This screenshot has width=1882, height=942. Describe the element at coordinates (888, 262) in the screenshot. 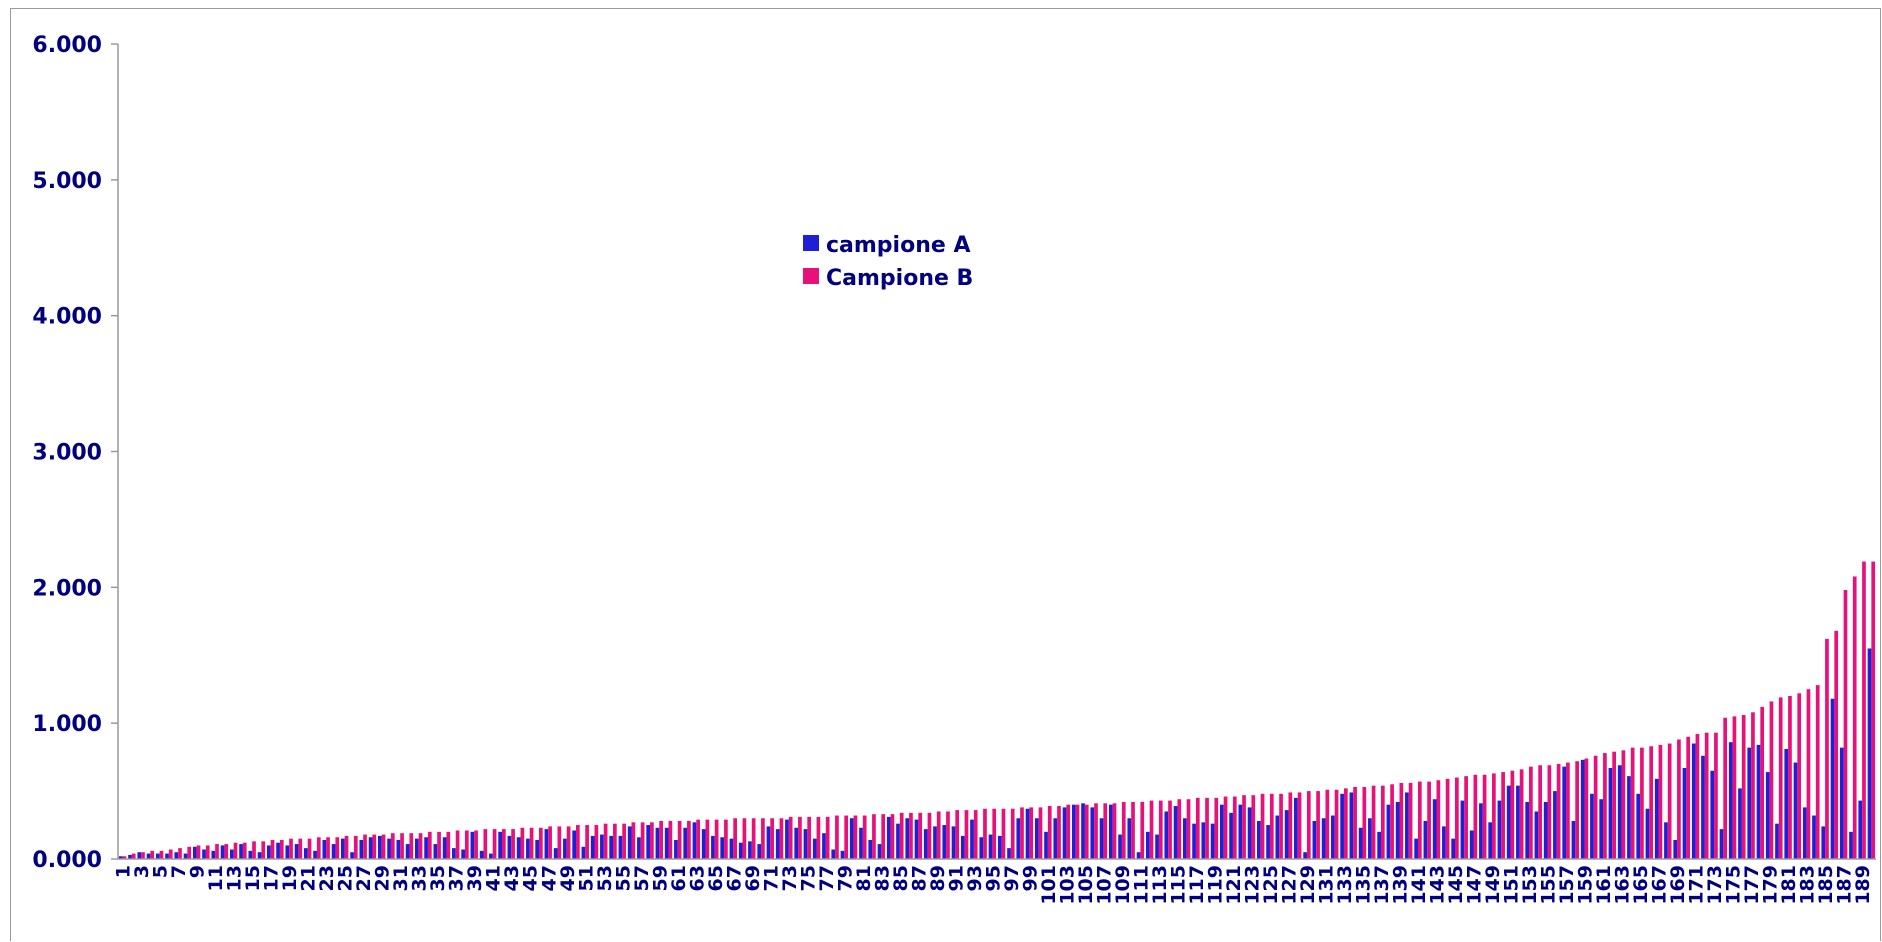

I see `legend: campione A Campione B` at that location.